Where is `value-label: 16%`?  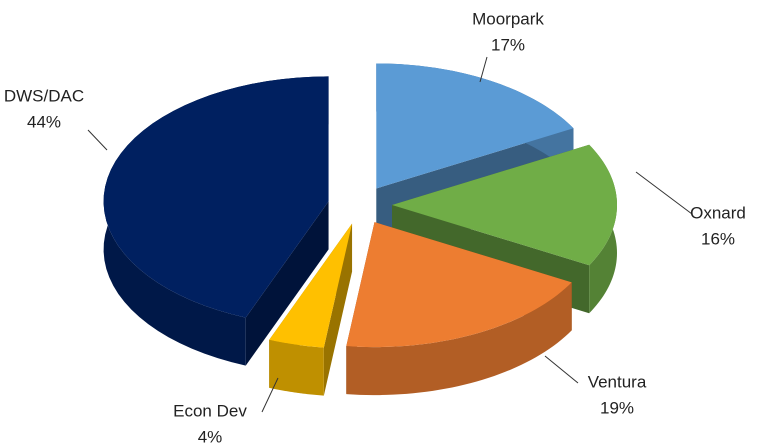
value-label: 16% is located at coordinates (718, 238).